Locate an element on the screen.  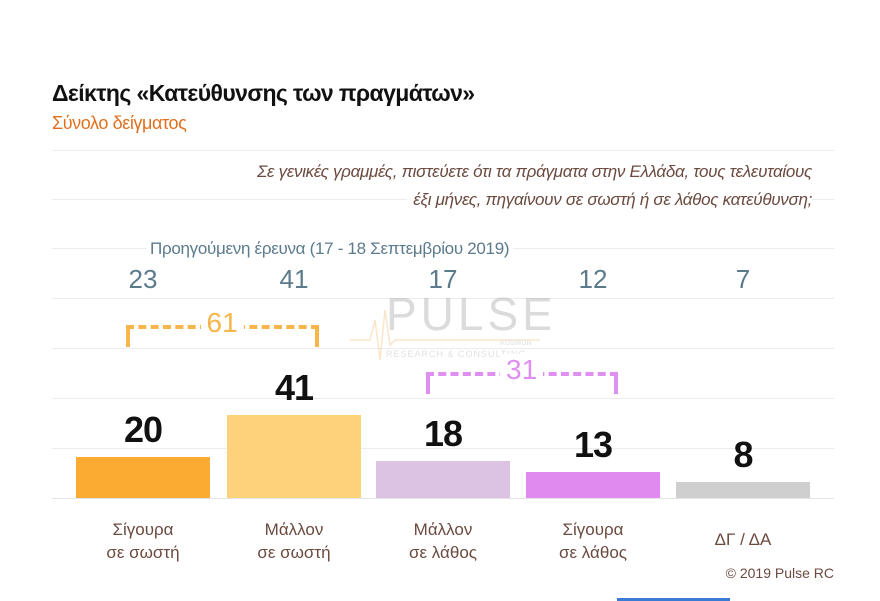
group-total-label: 31 is located at coordinates (522, 370).